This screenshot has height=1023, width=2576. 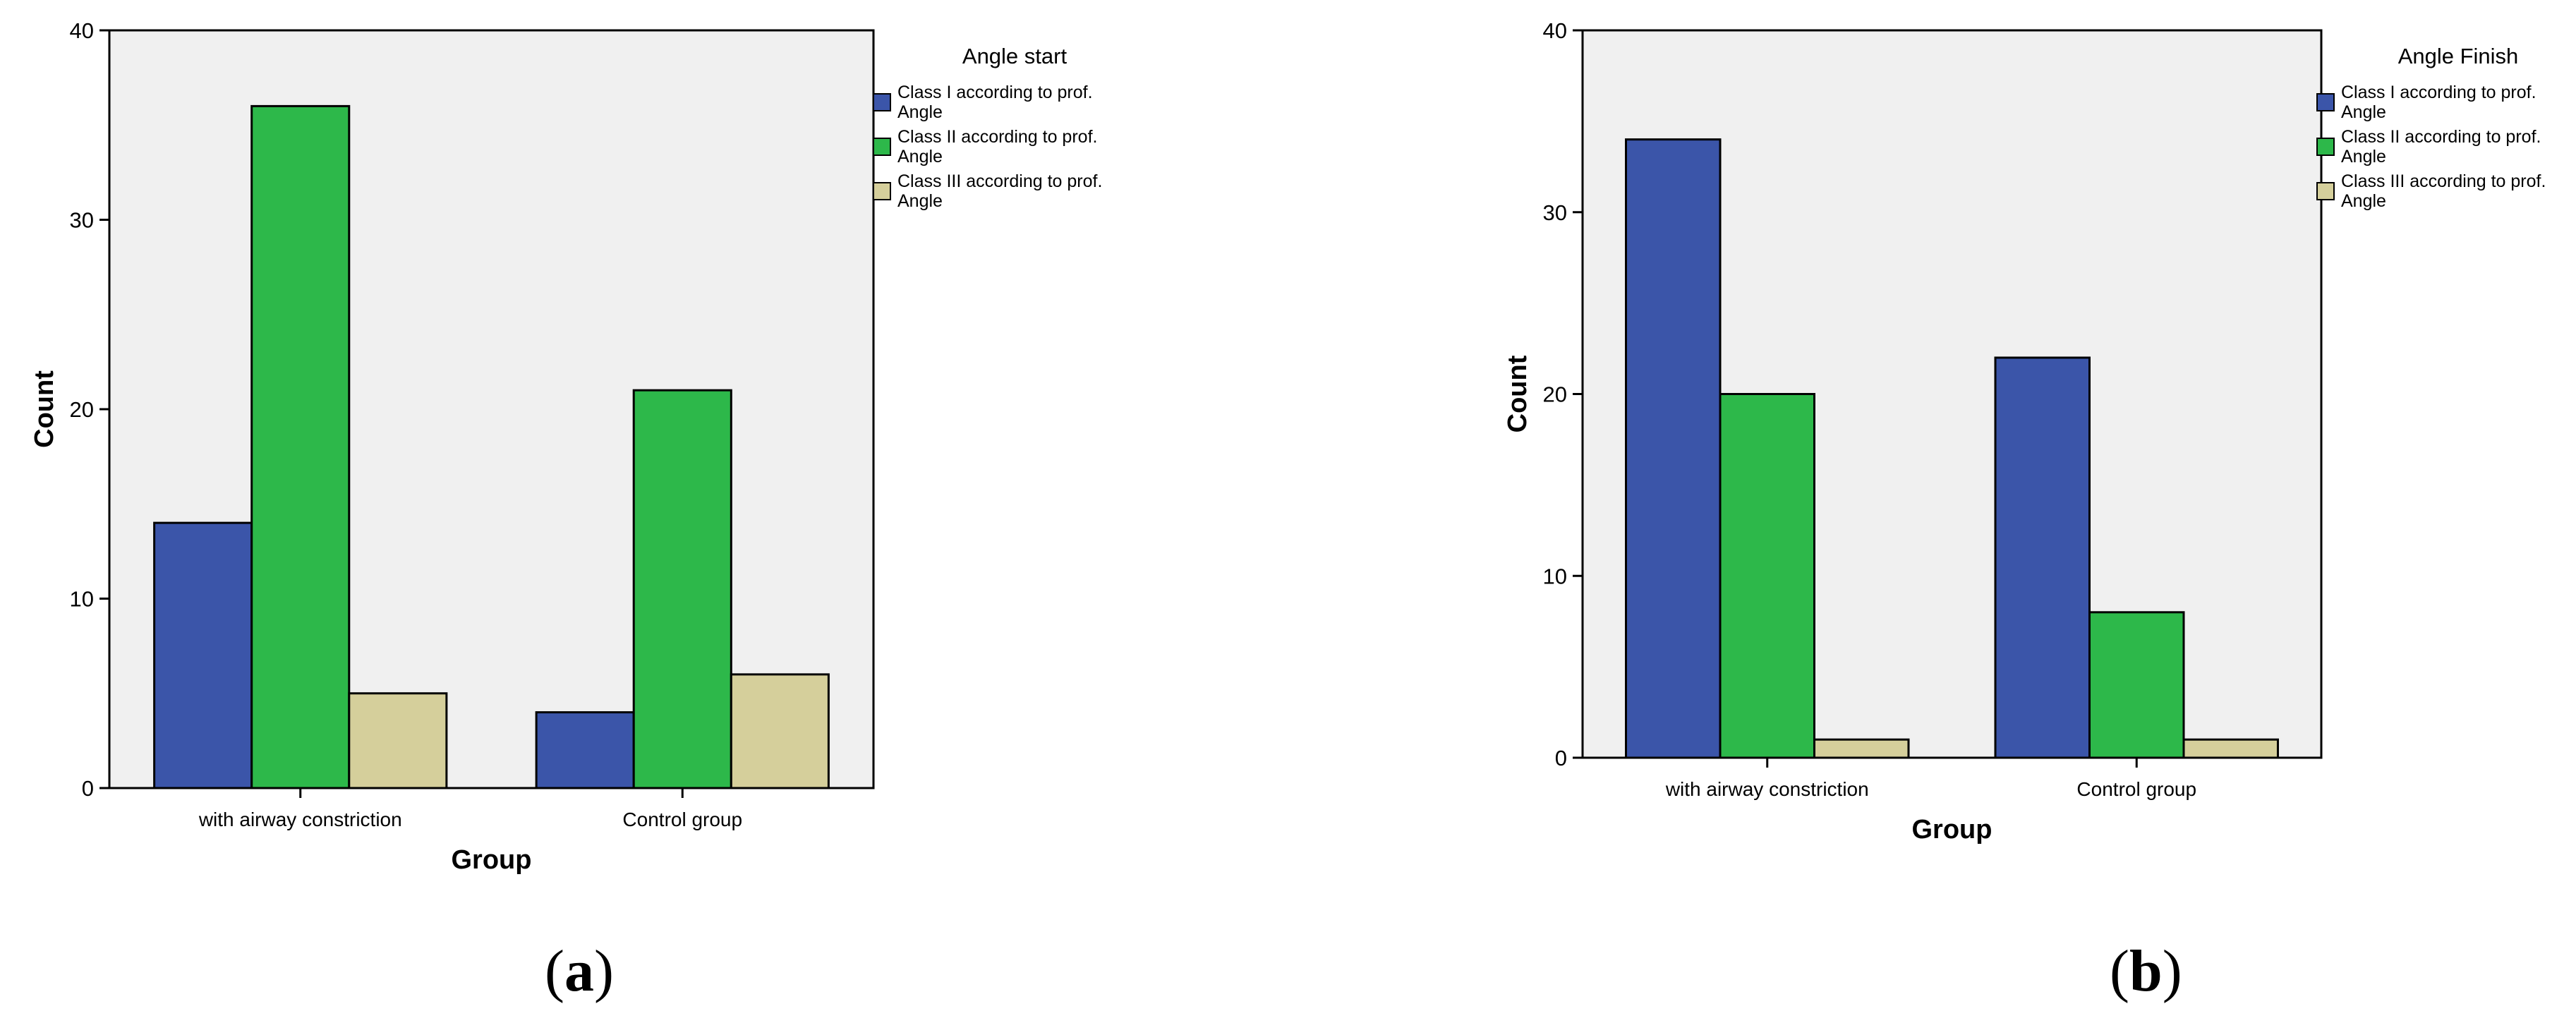 What do you see at coordinates (580, 971) in the screenshot?
I see `panel-label-a: (a)` at bounding box center [580, 971].